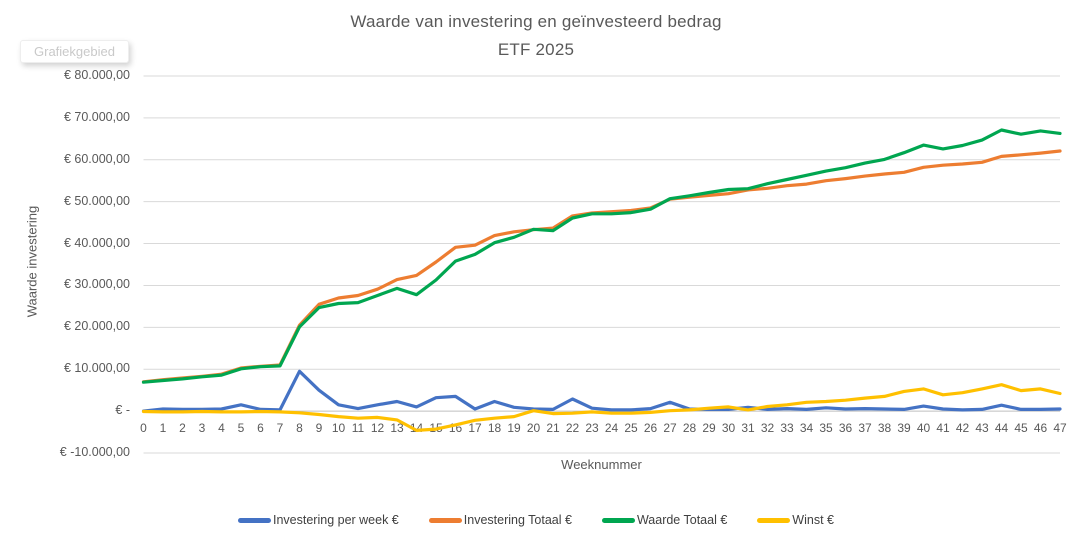 This screenshot has width=1072, height=536. What do you see at coordinates (96, 242) in the screenshot?
I see `y-tick-label: € 40.000,00` at bounding box center [96, 242].